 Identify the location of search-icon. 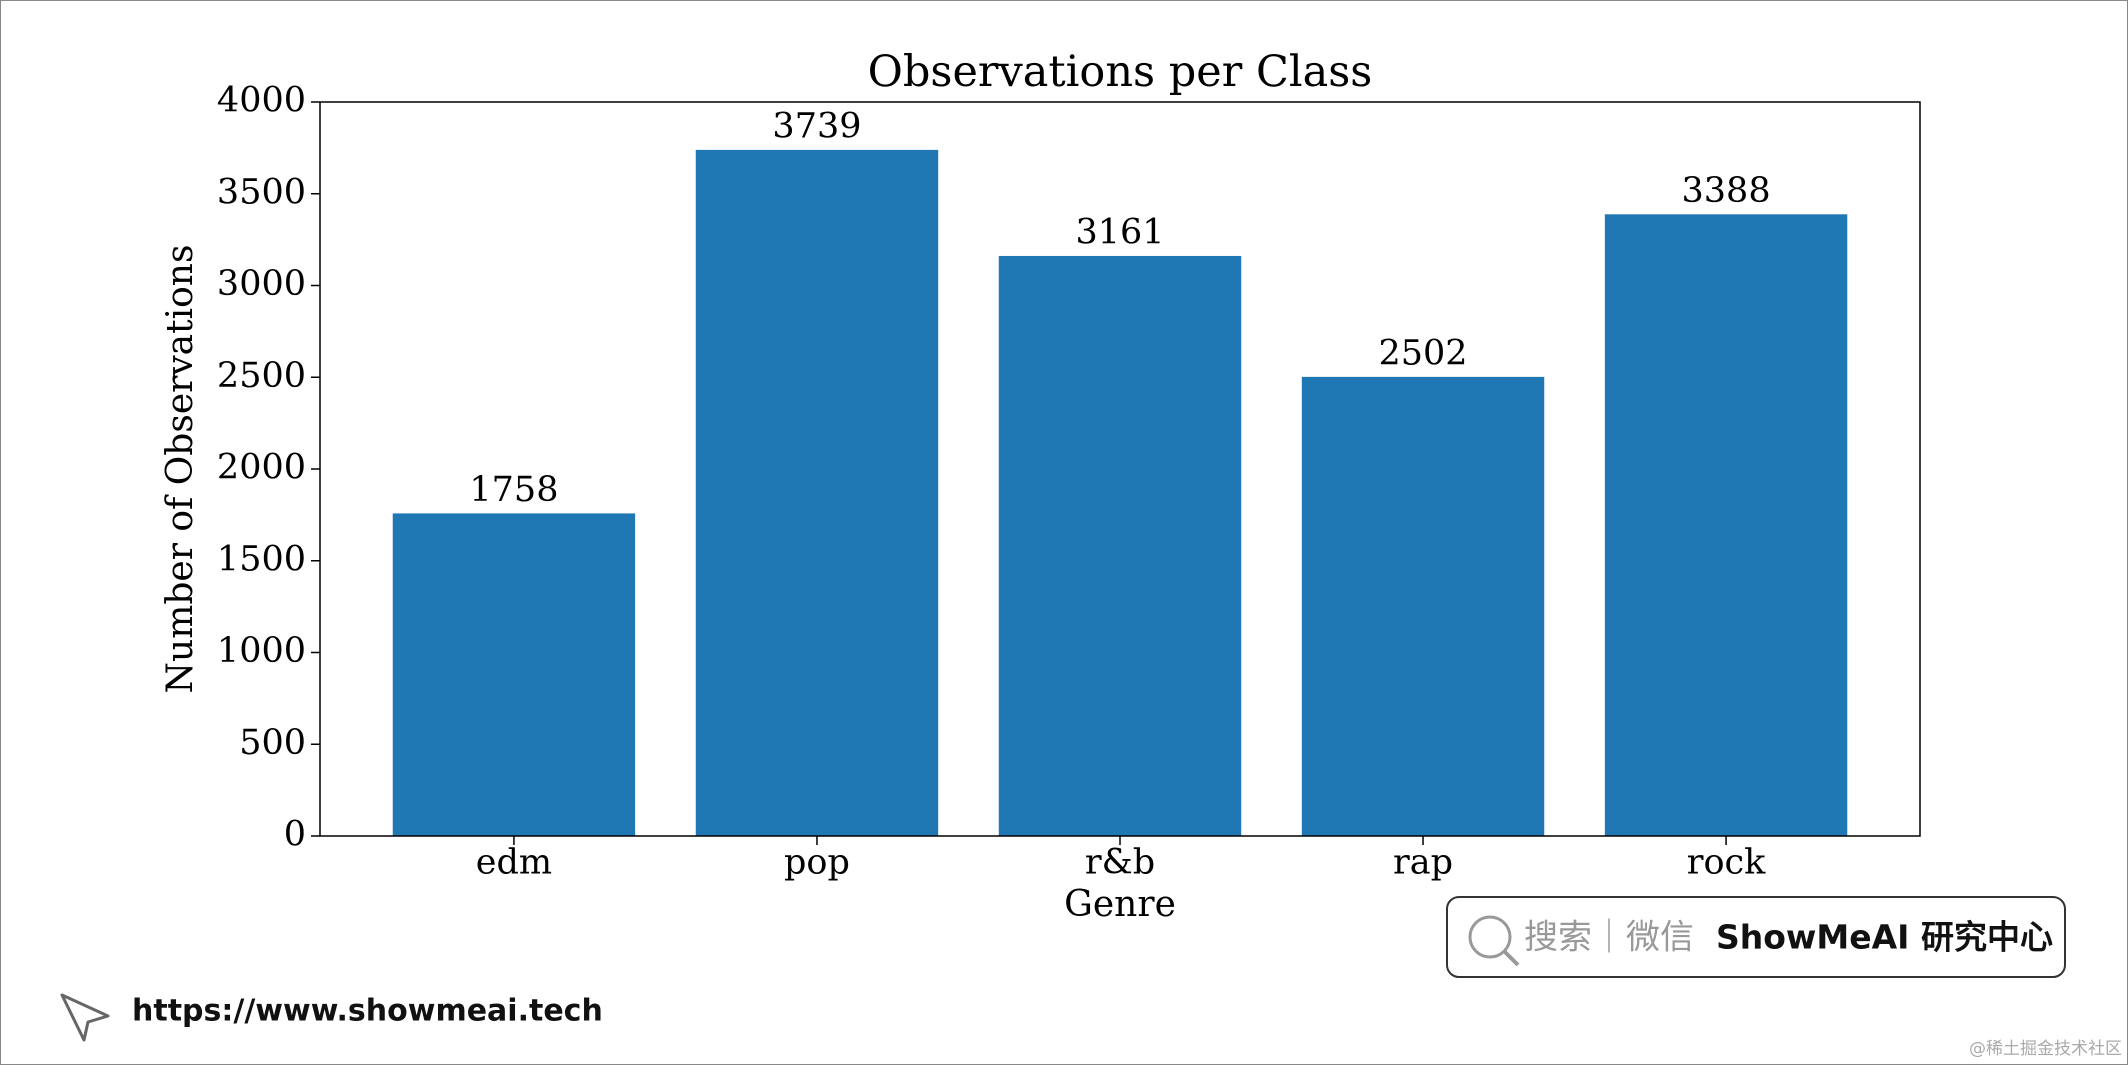
(1490, 937).